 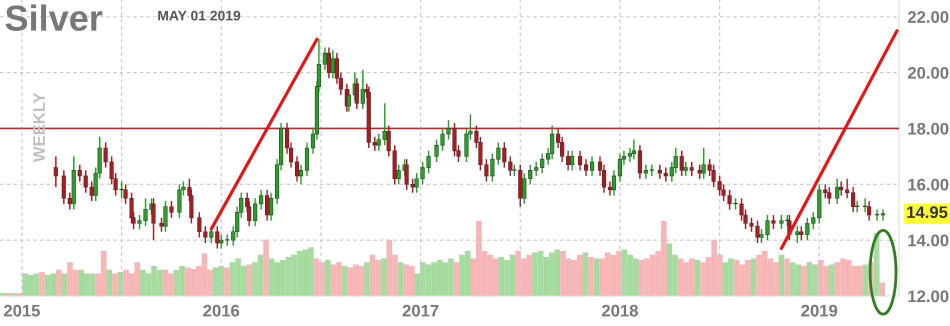 I want to click on annotation: 14.95, so click(x=927, y=212).